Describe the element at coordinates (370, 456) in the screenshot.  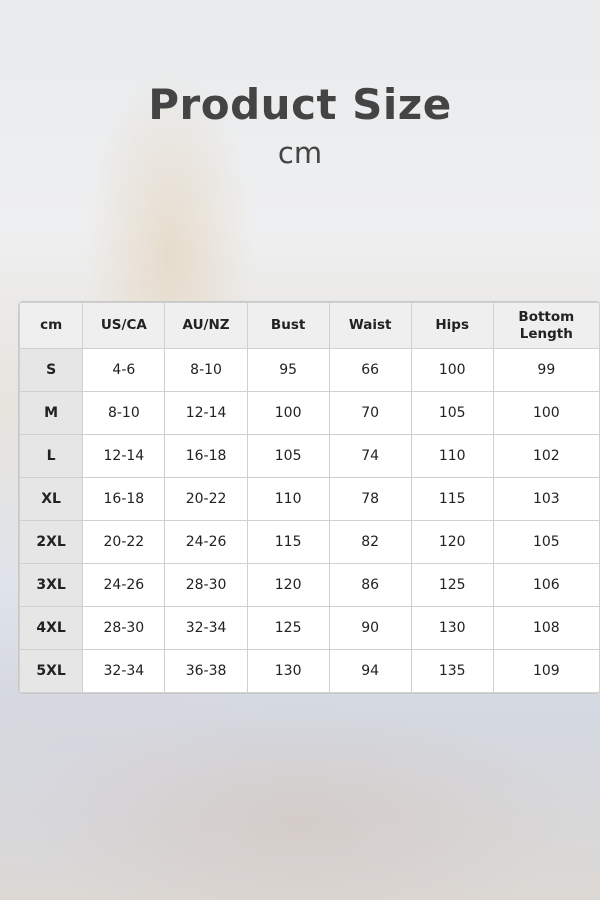
I see `table-cell: 74` at that location.